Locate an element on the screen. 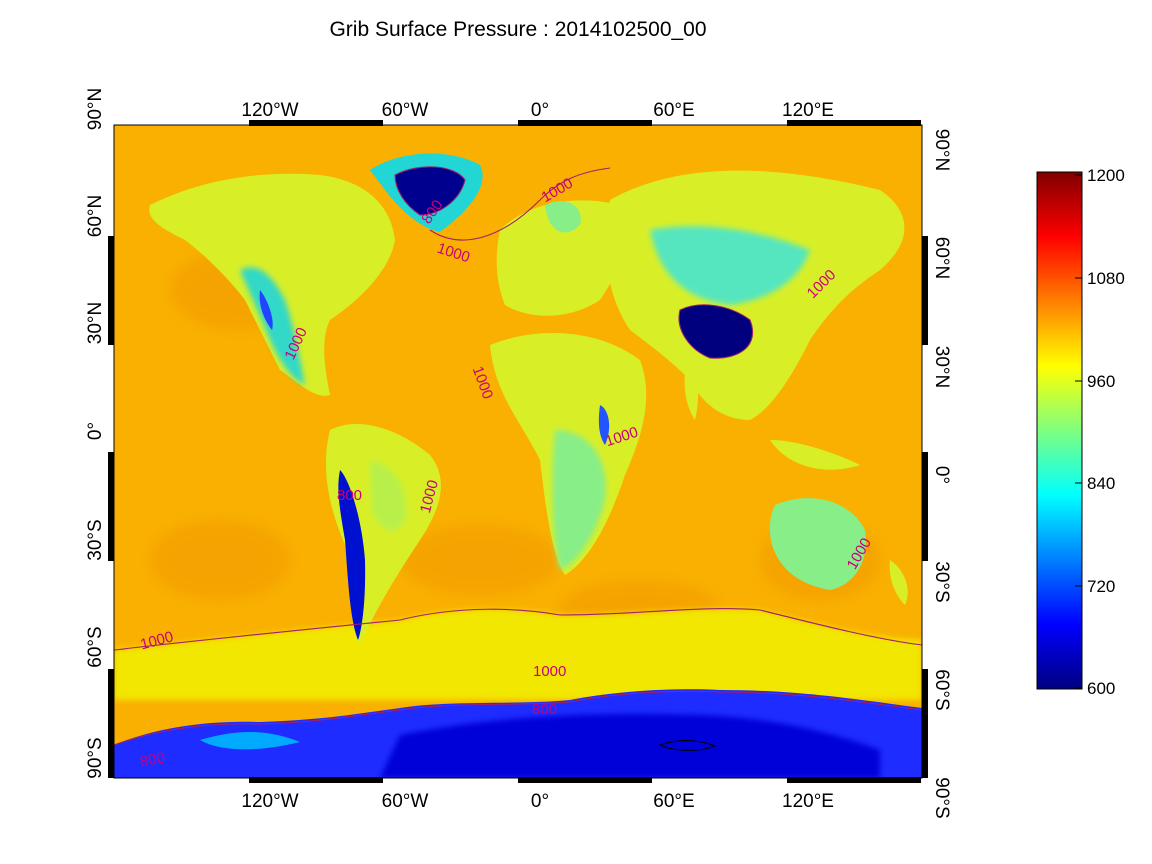 The image size is (1152, 864). colorbar-label: 1080 is located at coordinates (1106, 278).